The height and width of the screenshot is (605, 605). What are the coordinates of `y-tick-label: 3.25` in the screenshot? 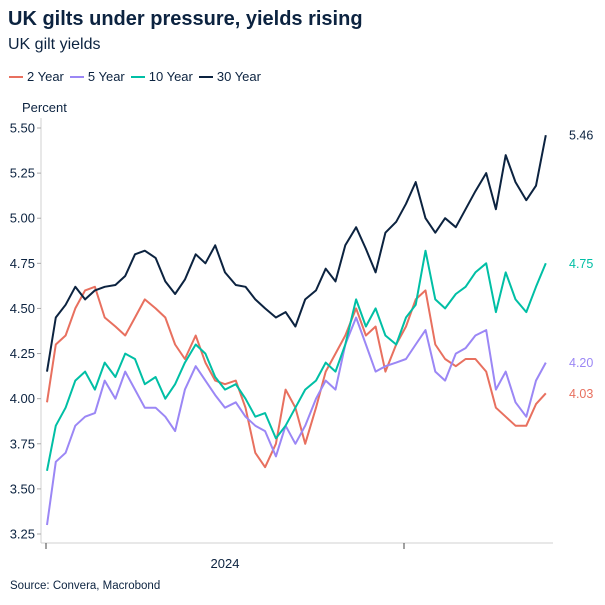 It's located at (22, 534).